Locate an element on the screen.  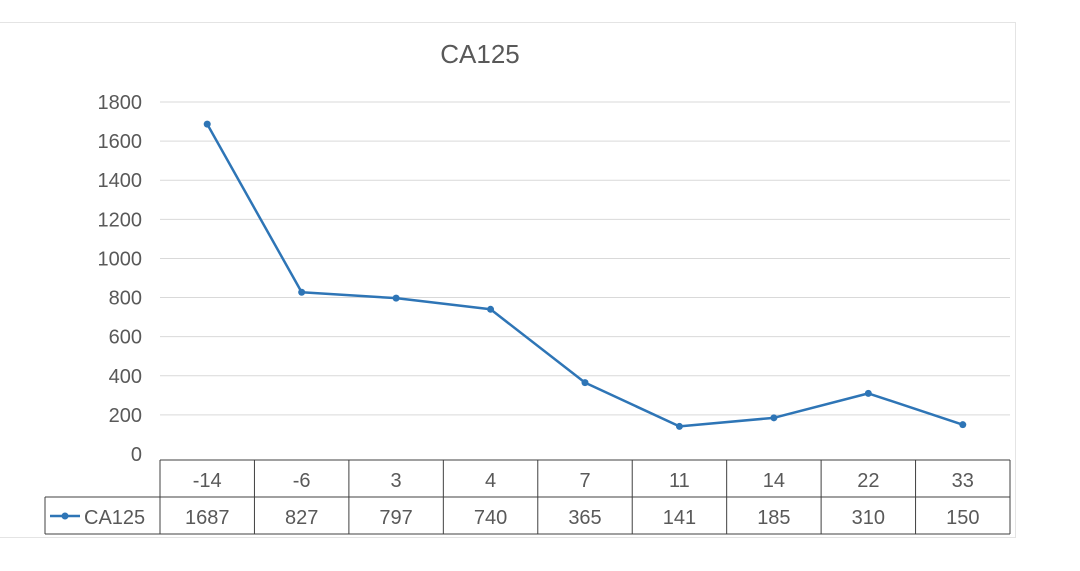
legend-label: CA125 is located at coordinates (114, 518).